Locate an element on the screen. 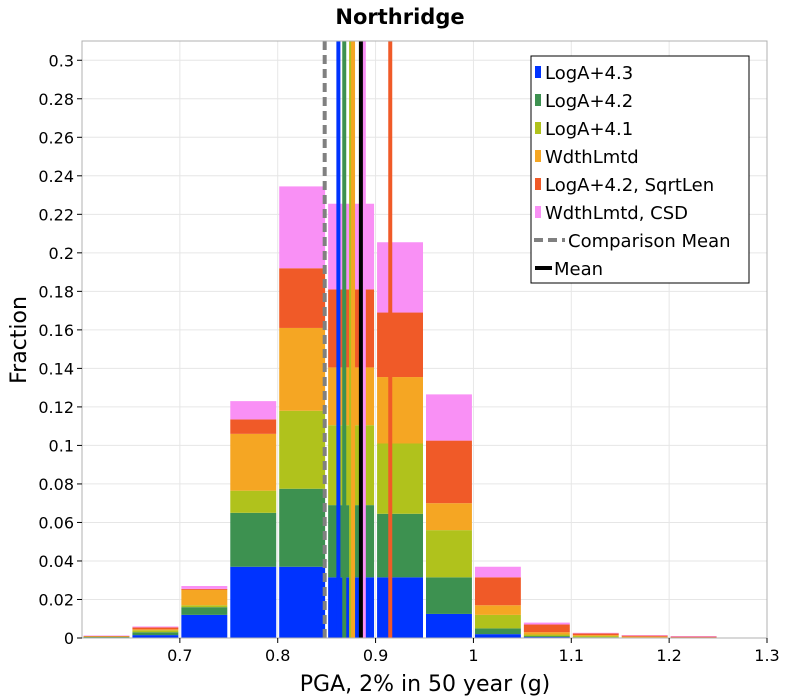  y-tick-label: 0.06 is located at coordinates (56, 522).